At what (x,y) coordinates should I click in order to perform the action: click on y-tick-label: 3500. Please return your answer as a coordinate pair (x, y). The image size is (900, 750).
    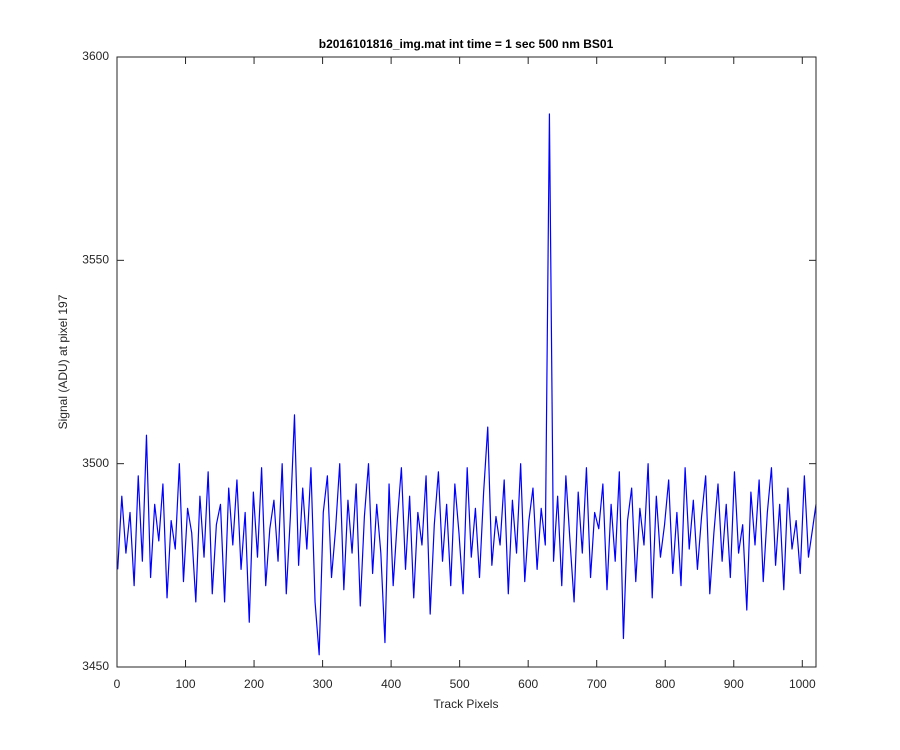
    Looking at the image, I should click on (95, 463).